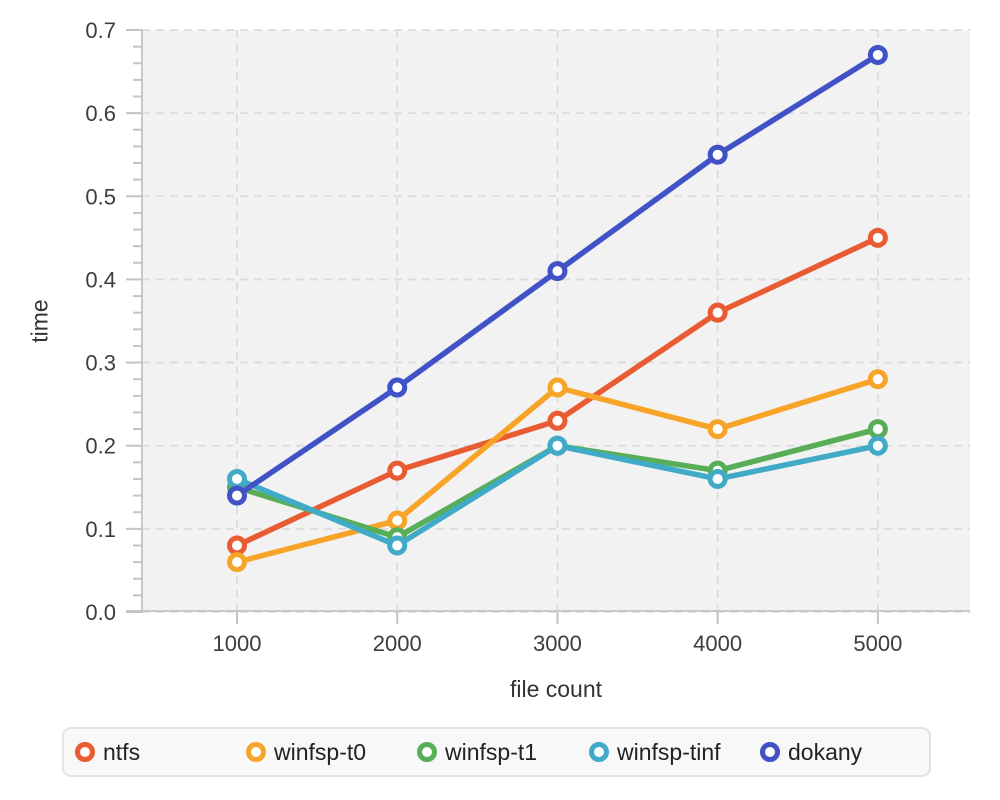 Image resolution: width=1000 pixels, height=800 pixels. Describe the element at coordinates (100, 446) in the screenshot. I see `y-tick-label: 0.2` at that location.